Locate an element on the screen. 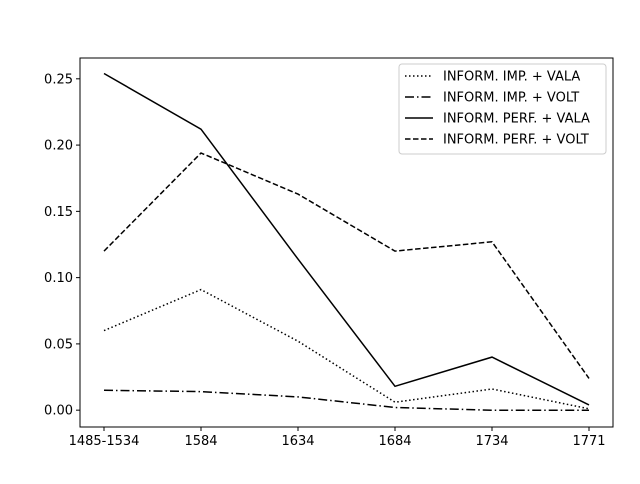  legend-box is located at coordinates (502, 109).